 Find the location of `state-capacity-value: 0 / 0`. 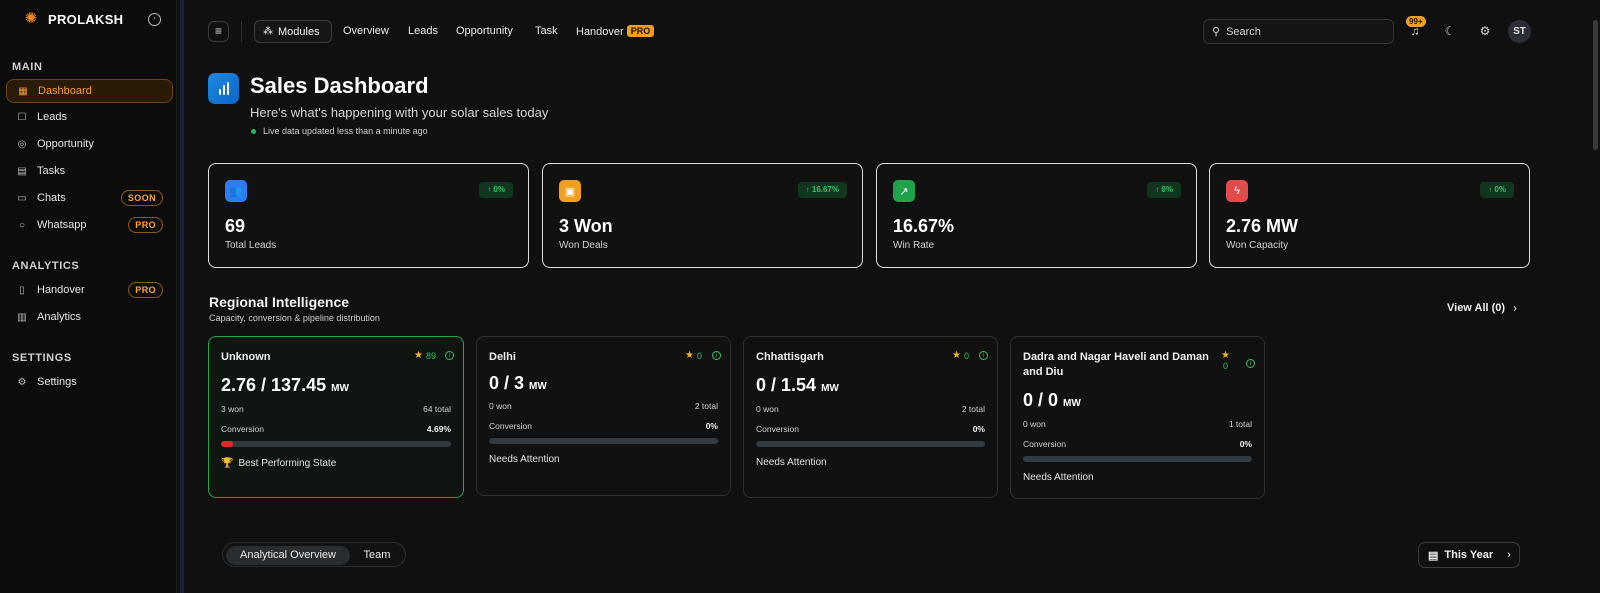

state-capacity-value: 0 / 0 is located at coordinates (1041, 400).